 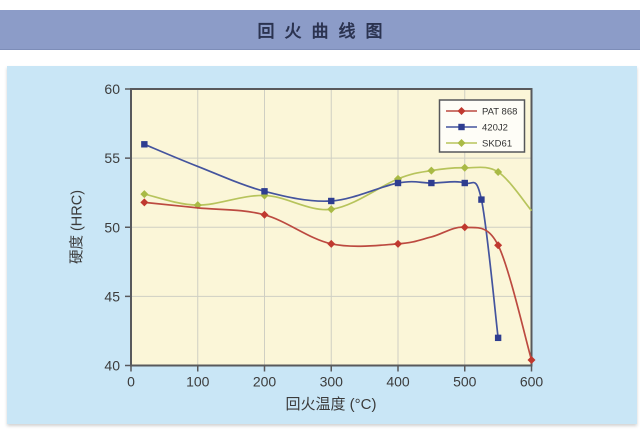 I want to click on x-tick-label: 400, so click(x=398, y=382).